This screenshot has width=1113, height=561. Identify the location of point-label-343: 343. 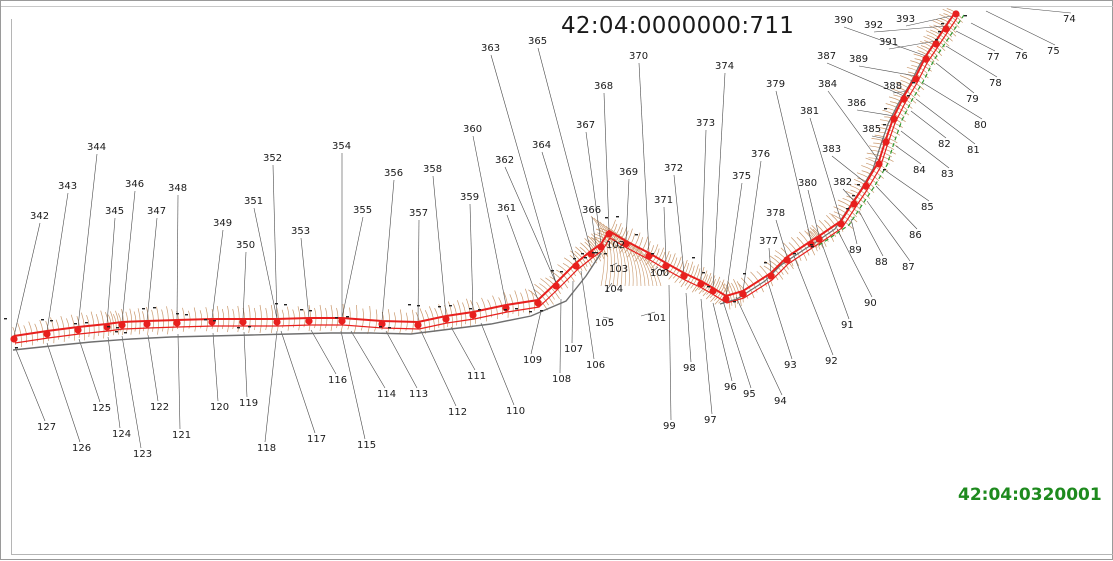
(67, 186).